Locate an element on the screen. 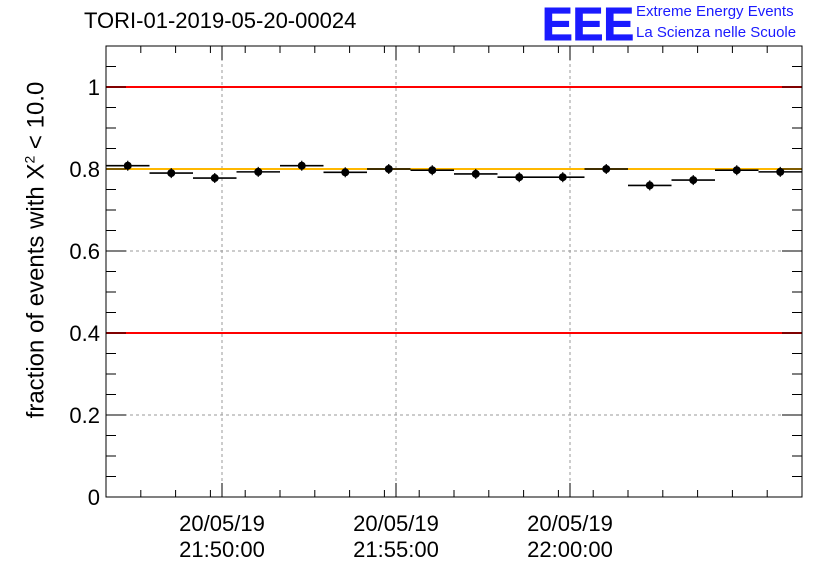  x-tick-label-time: 21:50:00 is located at coordinates (222, 549).